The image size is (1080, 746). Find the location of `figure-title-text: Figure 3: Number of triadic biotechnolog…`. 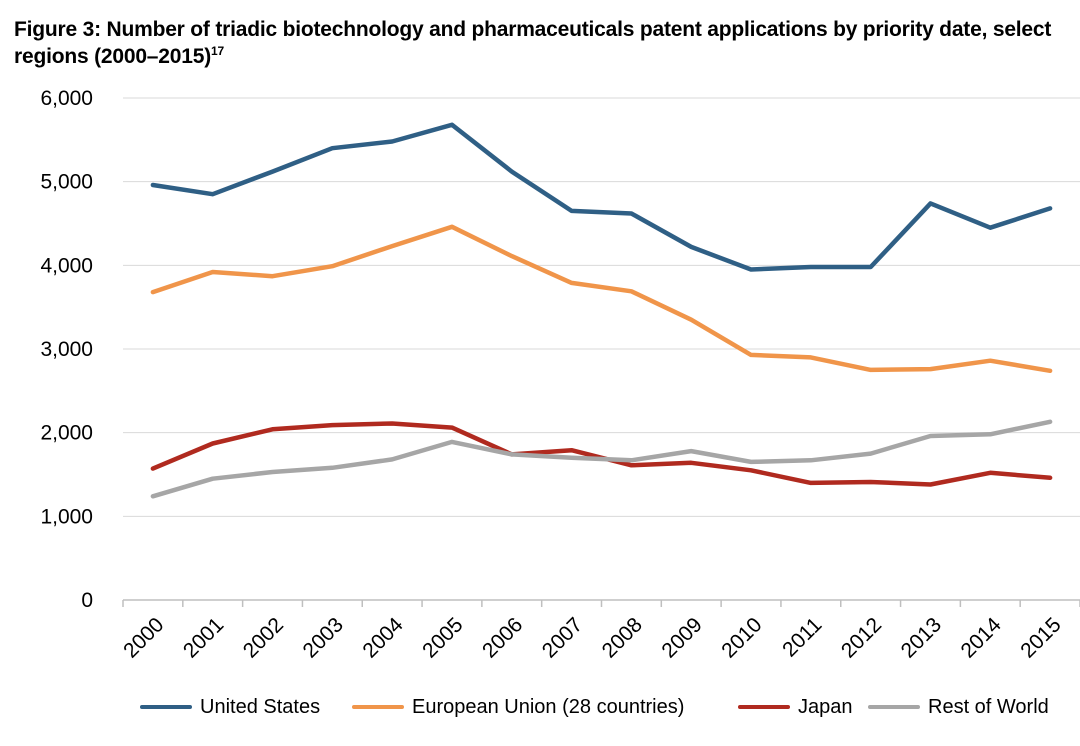

figure-title-text: Figure 3: Number of triadic biotechnolog… is located at coordinates (533, 43).